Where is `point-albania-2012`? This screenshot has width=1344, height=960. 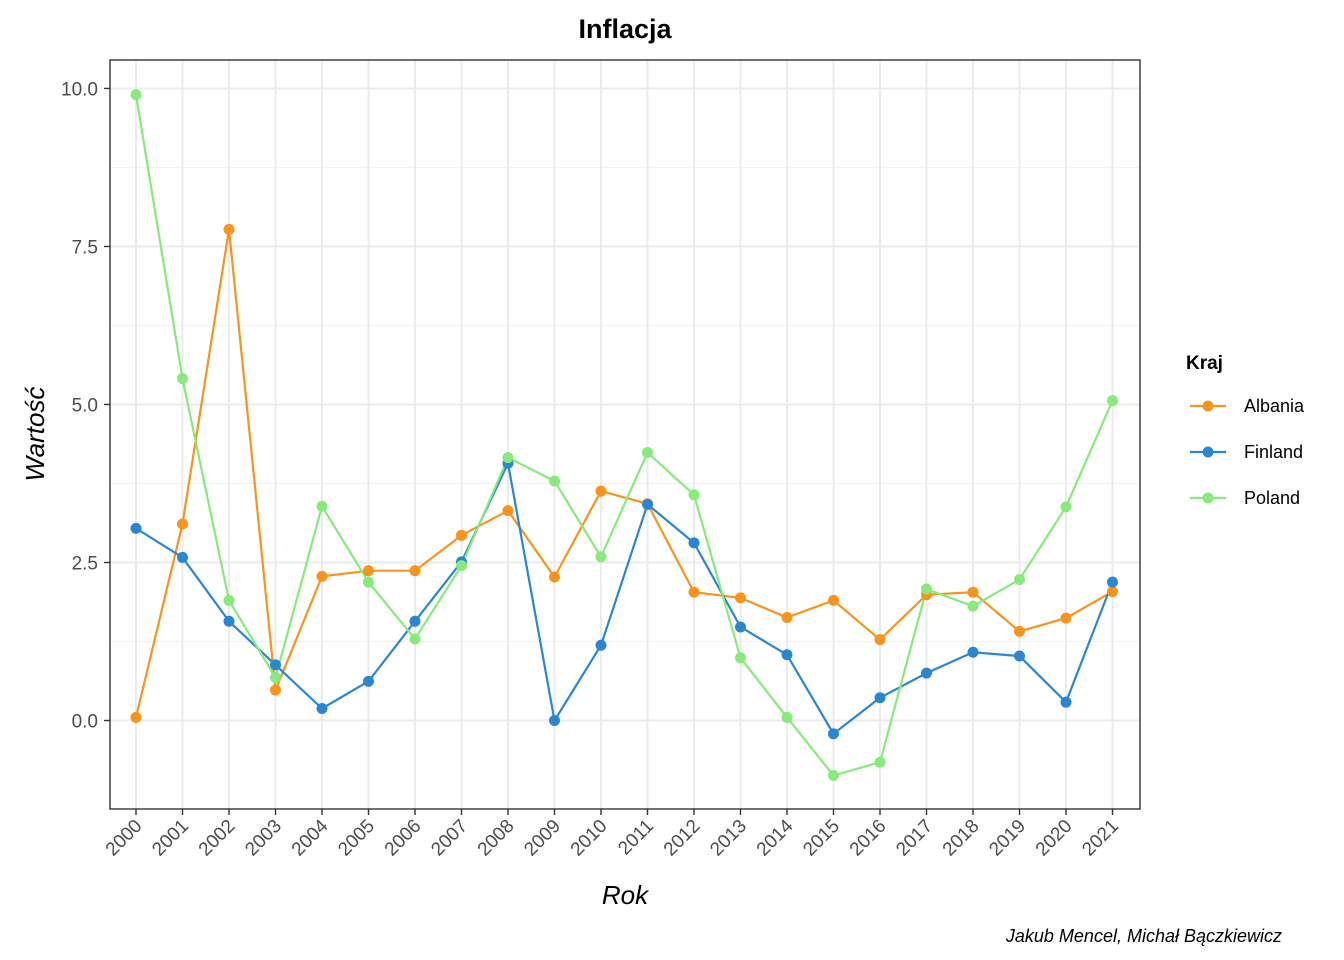
point-albania-2012 is located at coordinates (694, 592).